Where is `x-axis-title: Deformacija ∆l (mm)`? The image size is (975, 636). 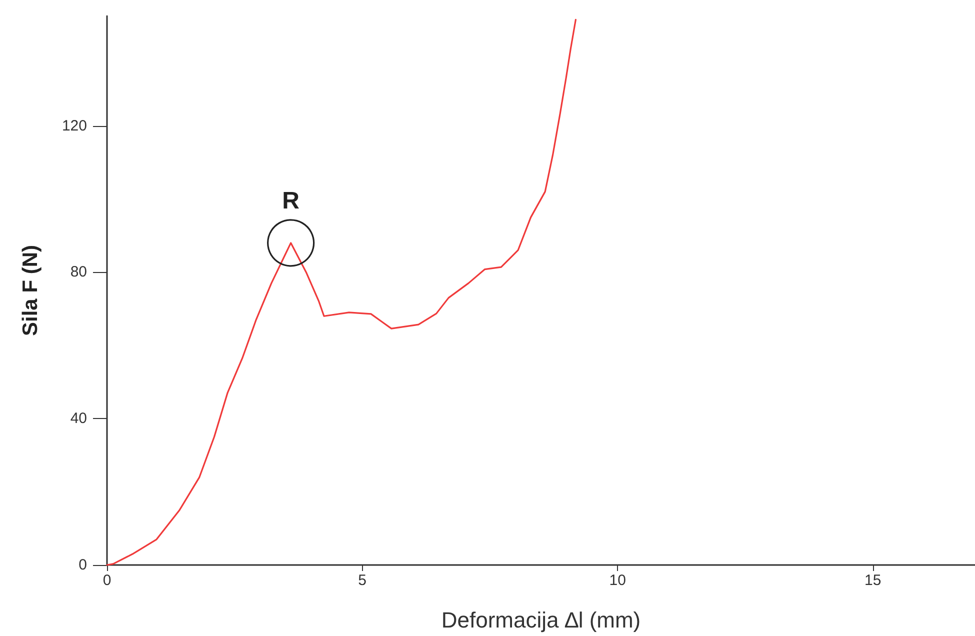
x-axis-title: Deformacija ∆l (mm) is located at coordinates (541, 620).